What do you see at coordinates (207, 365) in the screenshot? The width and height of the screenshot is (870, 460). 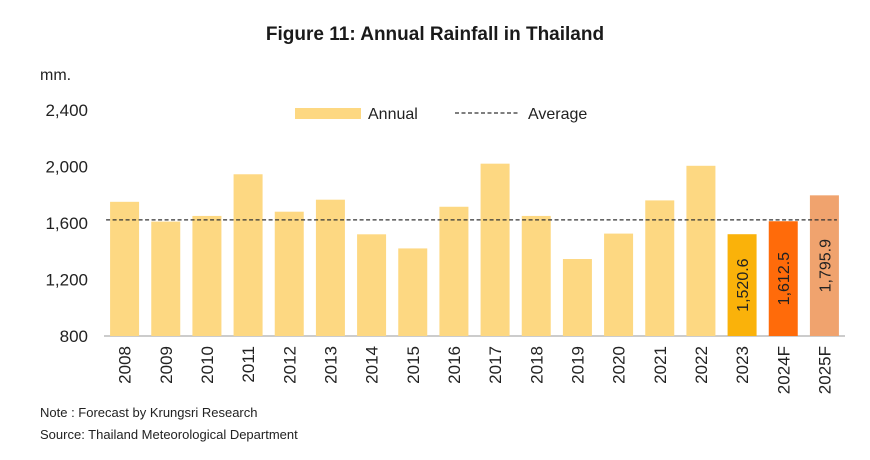 I see `x-tick-label: 2010` at bounding box center [207, 365].